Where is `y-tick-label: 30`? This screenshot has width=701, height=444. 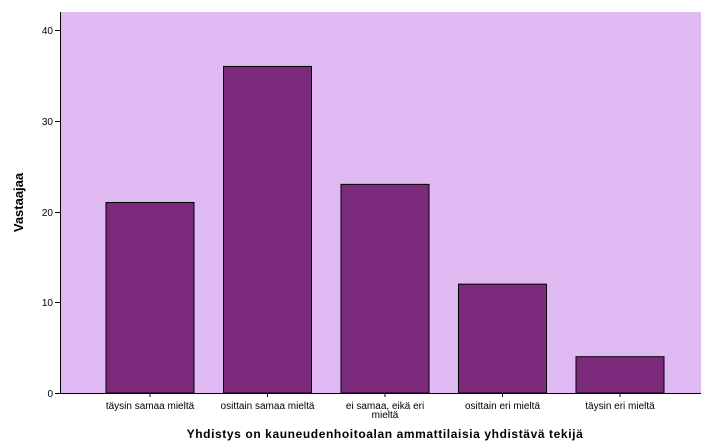 y-tick-label: 30 is located at coordinates (48, 122).